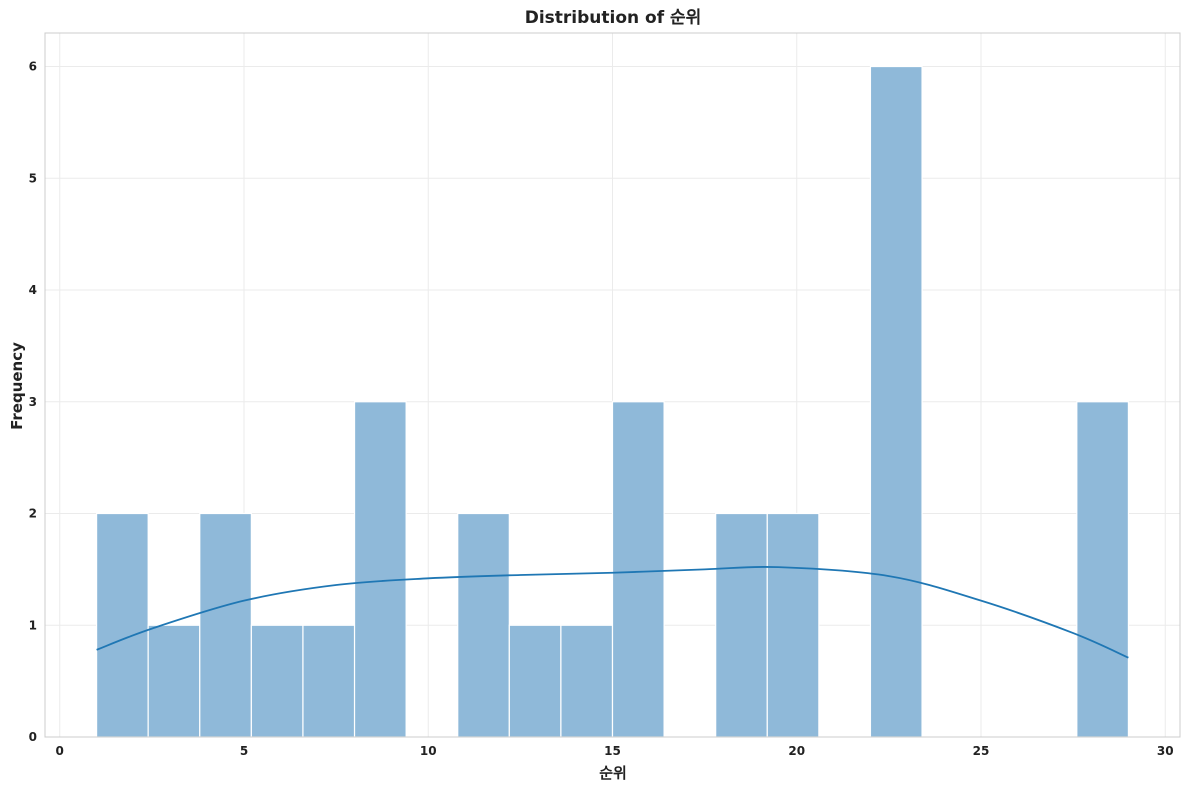 The image size is (1189, 790). Describe the element at coordinates (981, 751) in the screenshot. I see `x-tick-label-5: 25` at that location.